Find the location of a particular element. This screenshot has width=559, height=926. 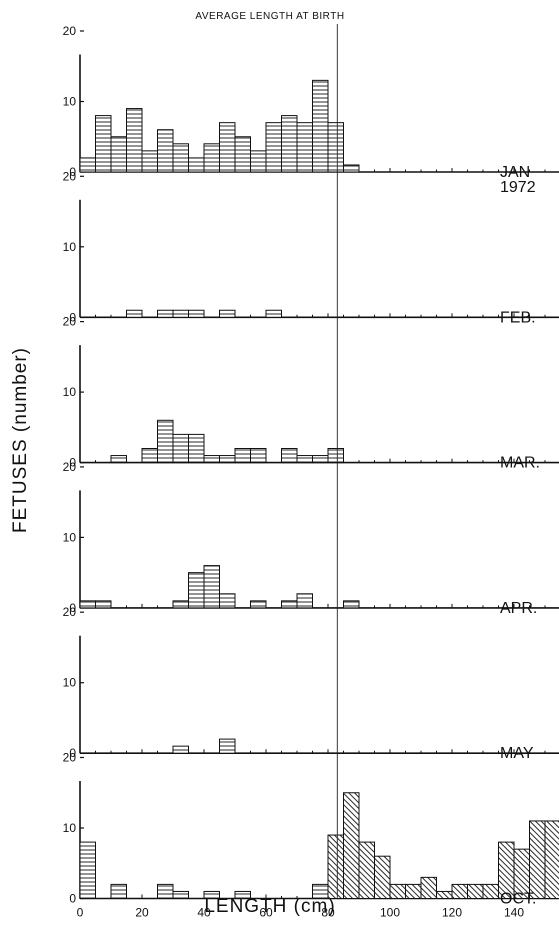

month-label: MAY is located at coordinates (517, 753).